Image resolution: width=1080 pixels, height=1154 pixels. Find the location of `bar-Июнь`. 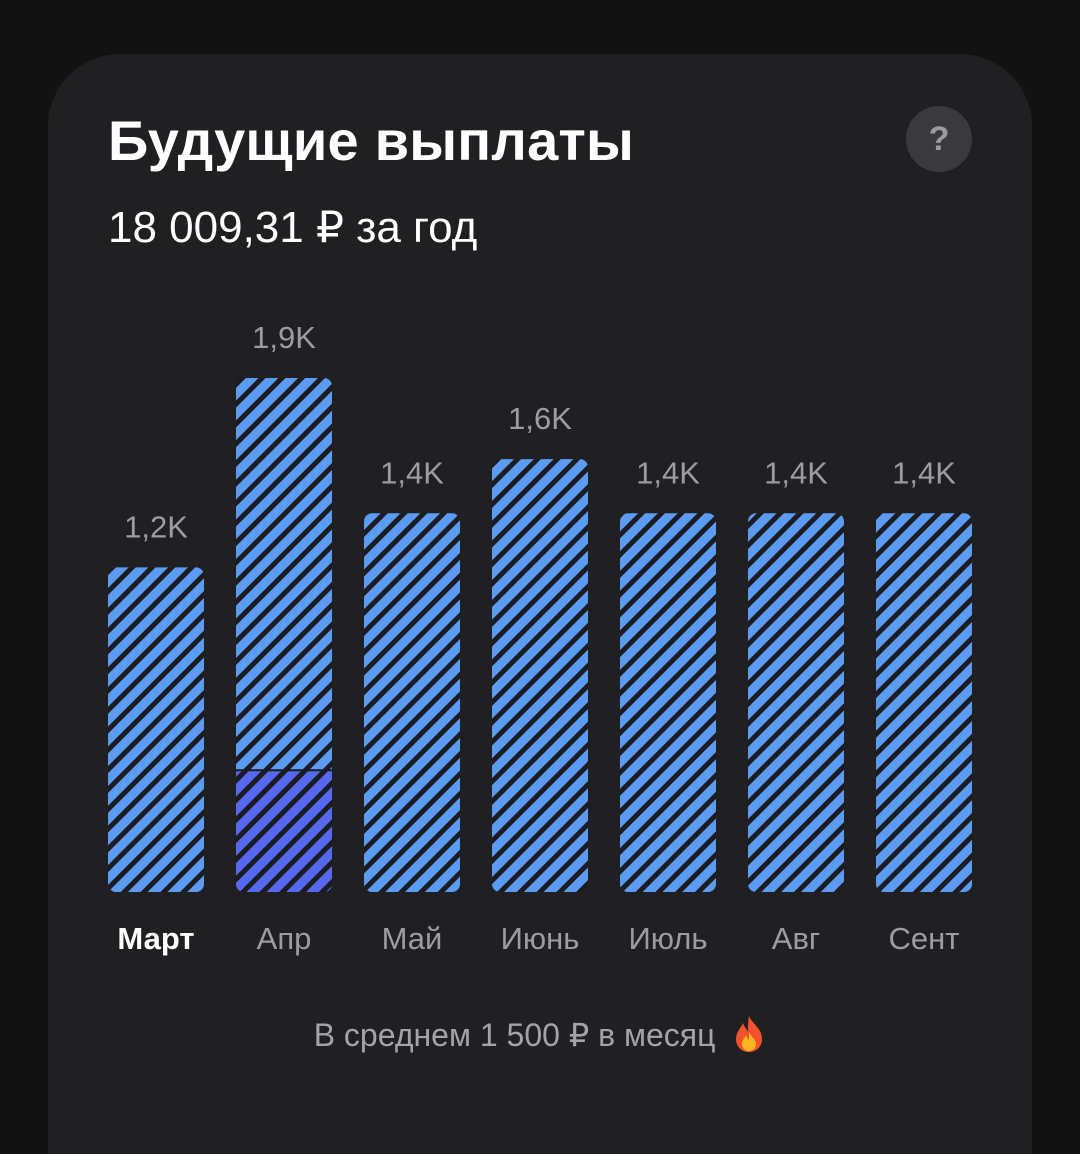

bar-Июнь is located at coordinates (540, 675).